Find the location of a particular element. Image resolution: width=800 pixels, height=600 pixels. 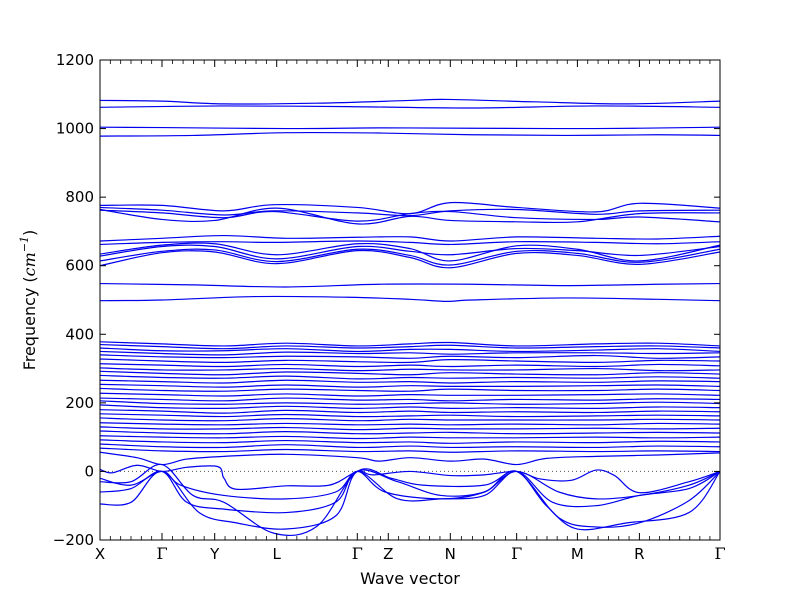

x-symmetry-label: Z is located at coordinates (388, 554).